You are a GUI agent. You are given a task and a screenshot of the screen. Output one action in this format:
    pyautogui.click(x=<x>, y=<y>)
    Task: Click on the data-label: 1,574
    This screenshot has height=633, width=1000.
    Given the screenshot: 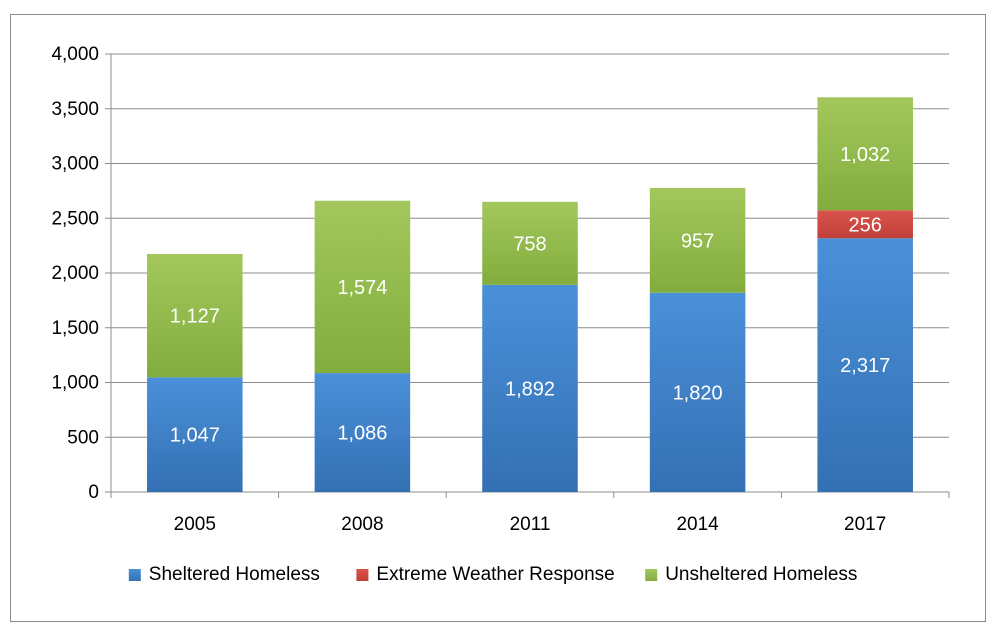 What is the action you would take?
    pyautogui.click(x=362, y=288)
    